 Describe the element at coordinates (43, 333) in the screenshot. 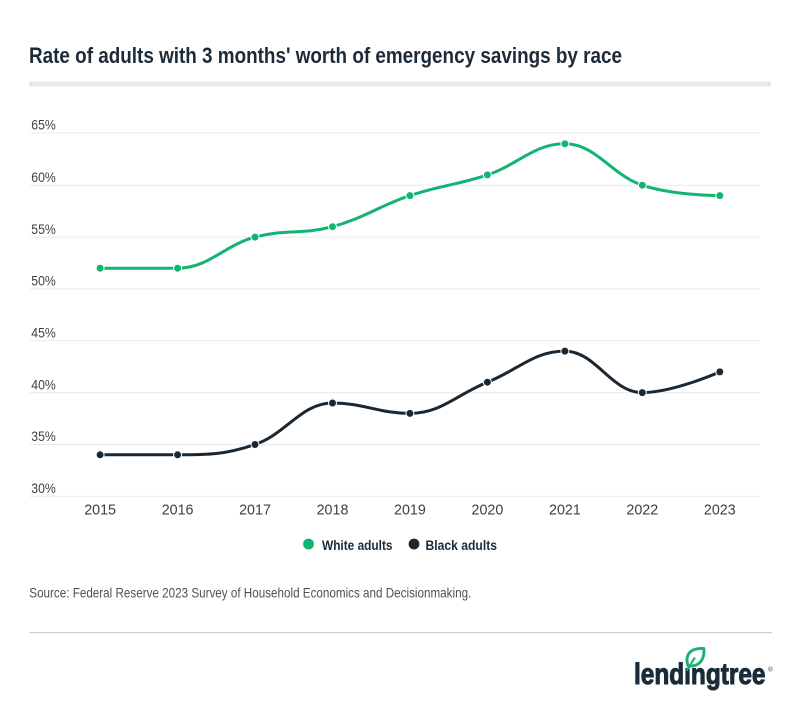

I see `svg-text: 45%` at that location.